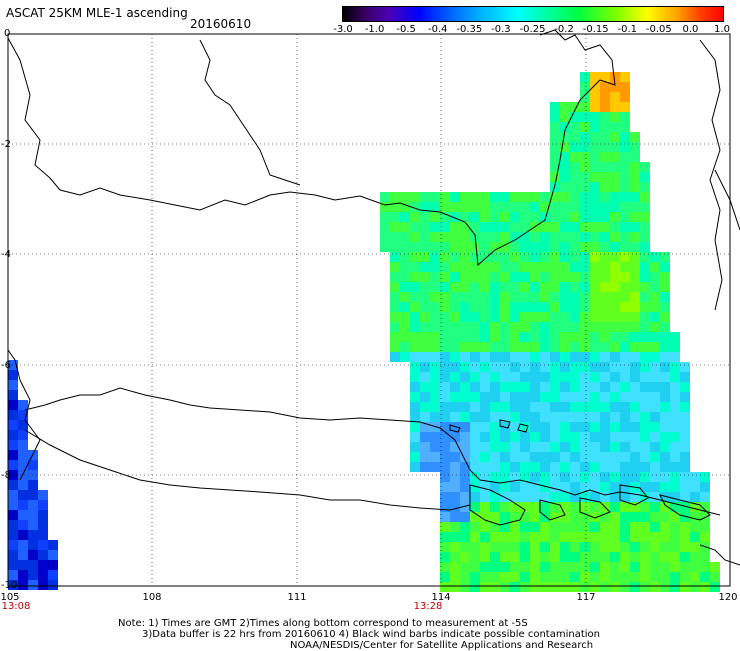 The width and height of the screenshot is (740, 651). Describe the element at coordinates (6, 365) in the screenshot. I see `lat-label-6: -6` at that location.